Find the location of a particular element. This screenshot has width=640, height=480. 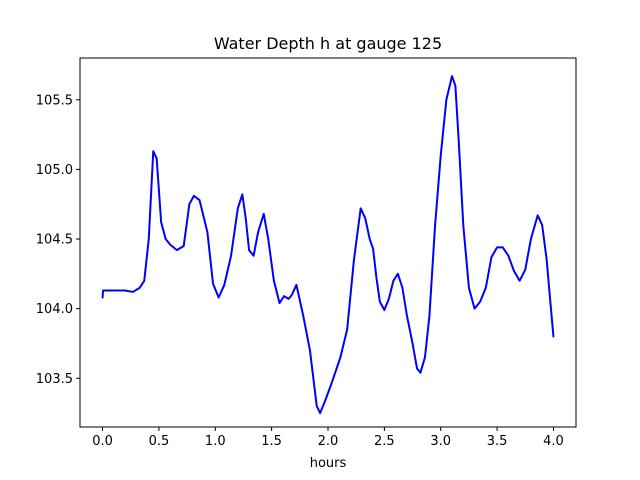

x-tick-label: 1.0 is located at coordinates (215, 441).